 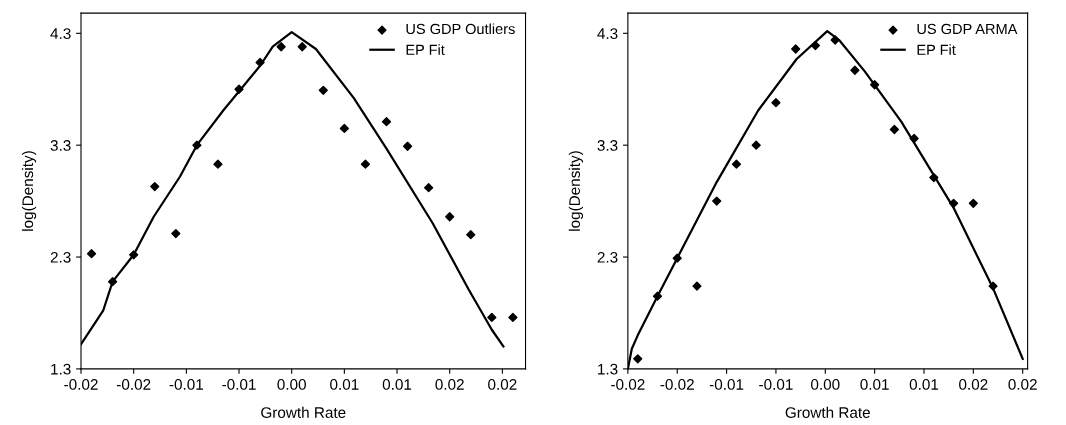 What do you see at coordinates (967, 29) in the screenshot?
I see `legend-label: US GDP ARMA` at bounding box center [967, 29].